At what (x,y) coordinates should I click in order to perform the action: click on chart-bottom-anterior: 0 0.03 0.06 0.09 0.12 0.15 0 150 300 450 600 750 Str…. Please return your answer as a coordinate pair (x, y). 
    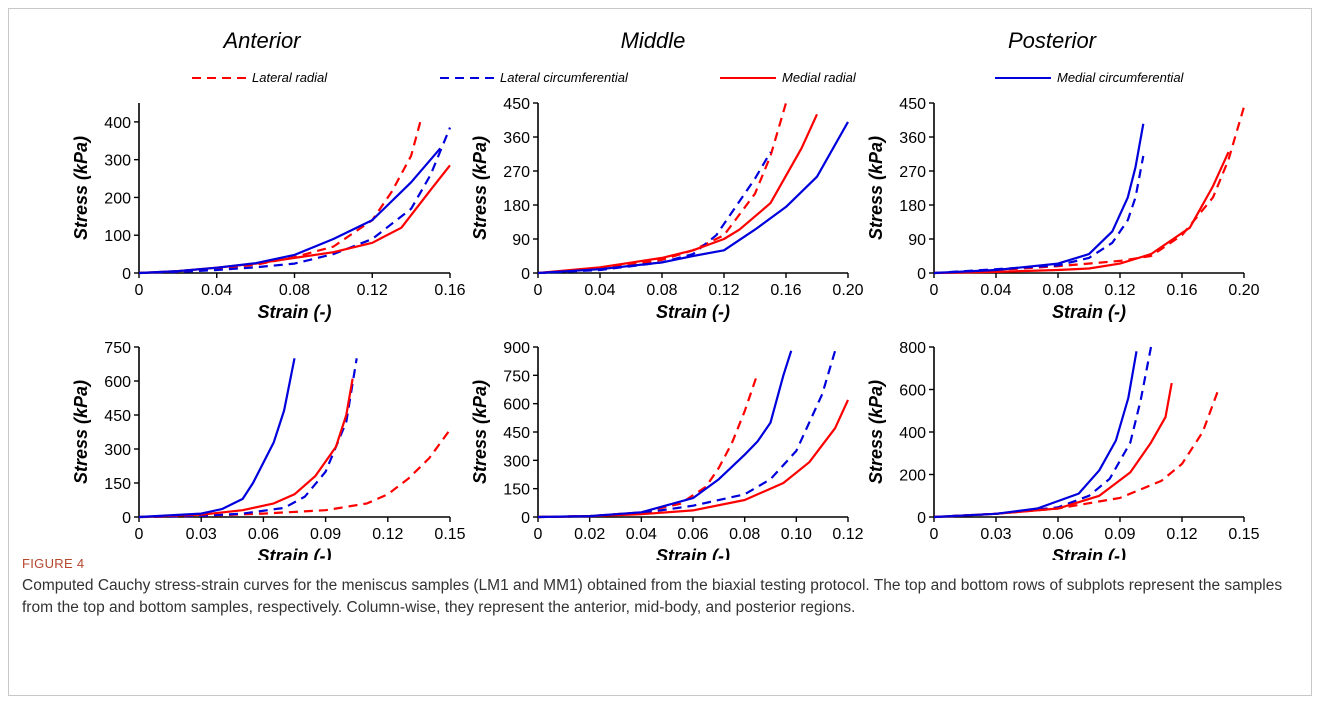
    Looking at the image, I should click on (268, 450).